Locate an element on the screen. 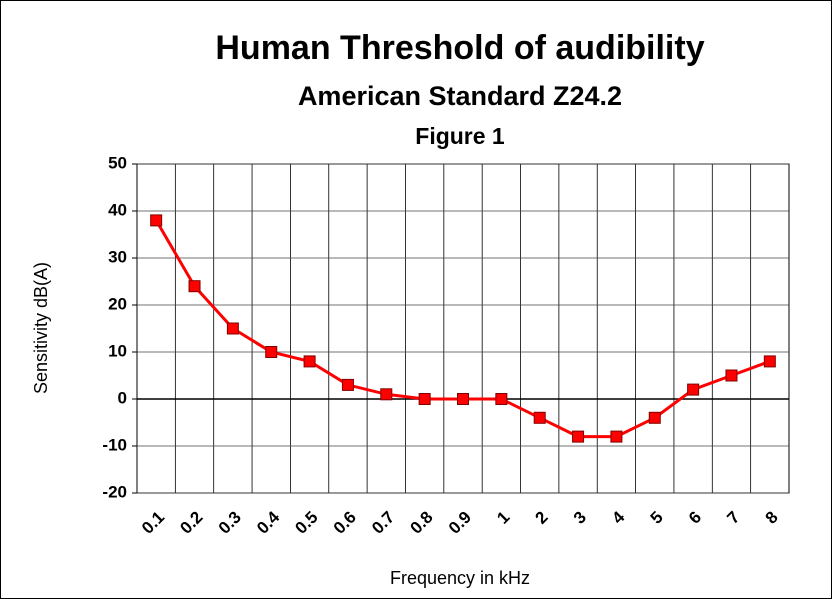 Image resolution: width=832 pixels, height=599 pixels. chart-subtitle: American Standard Z24.2 is located at coordinates (460, 96).